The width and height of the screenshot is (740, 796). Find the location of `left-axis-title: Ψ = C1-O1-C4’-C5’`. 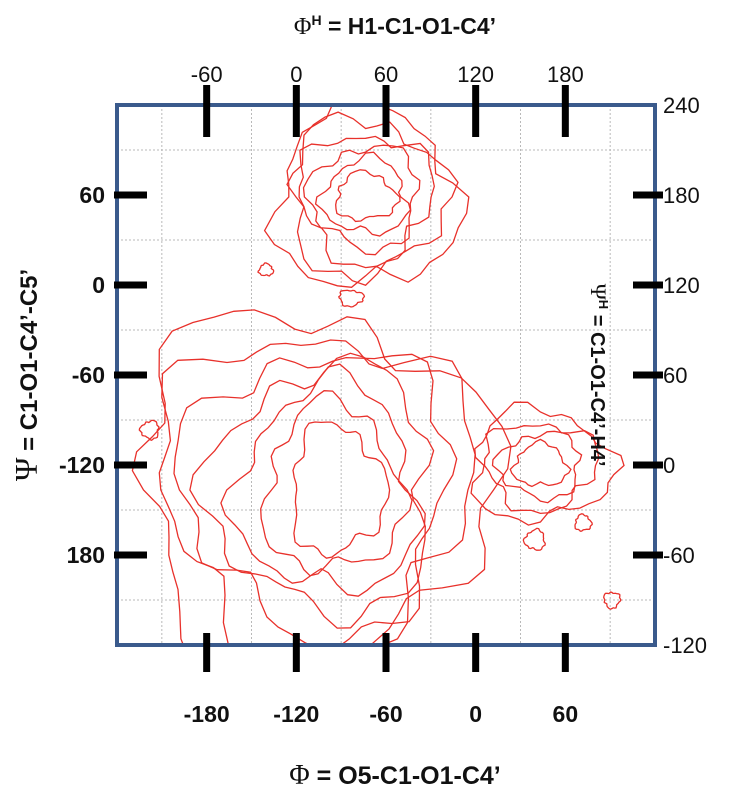

left-axis-title: Ψ = C1-O1-C4’-C5’ is located at coordinates (26, 375).